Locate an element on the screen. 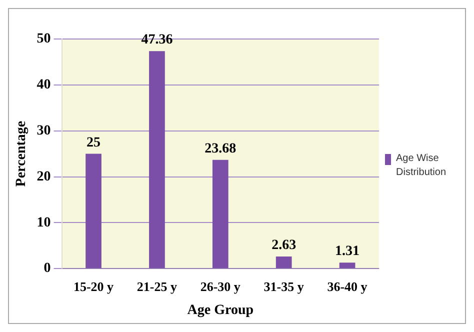  data-label: 2.63 is located at coordinates (284, 246).